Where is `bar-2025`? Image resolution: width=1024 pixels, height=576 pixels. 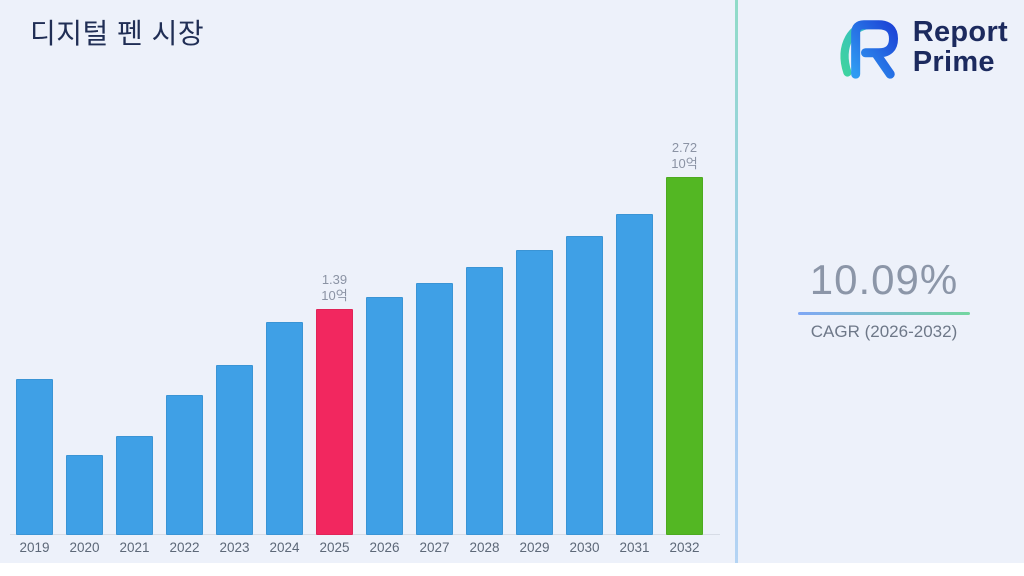
bar-2025 is located at coordinates (334, 422).